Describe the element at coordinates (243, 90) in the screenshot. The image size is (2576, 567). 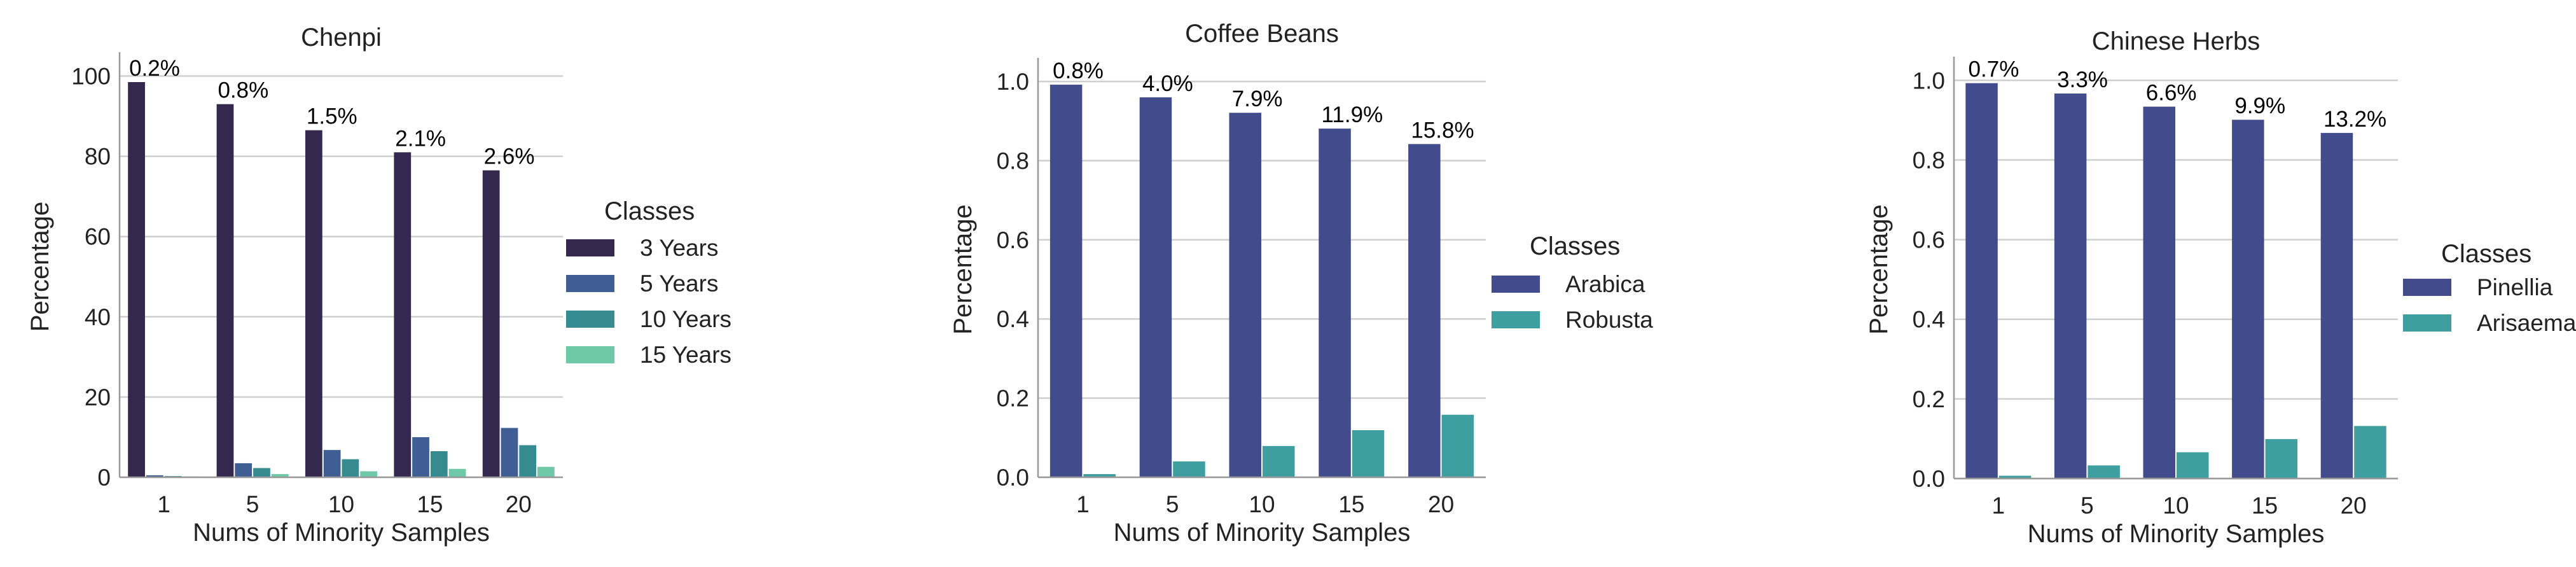
I see `data-label: 0.8%` at that location.